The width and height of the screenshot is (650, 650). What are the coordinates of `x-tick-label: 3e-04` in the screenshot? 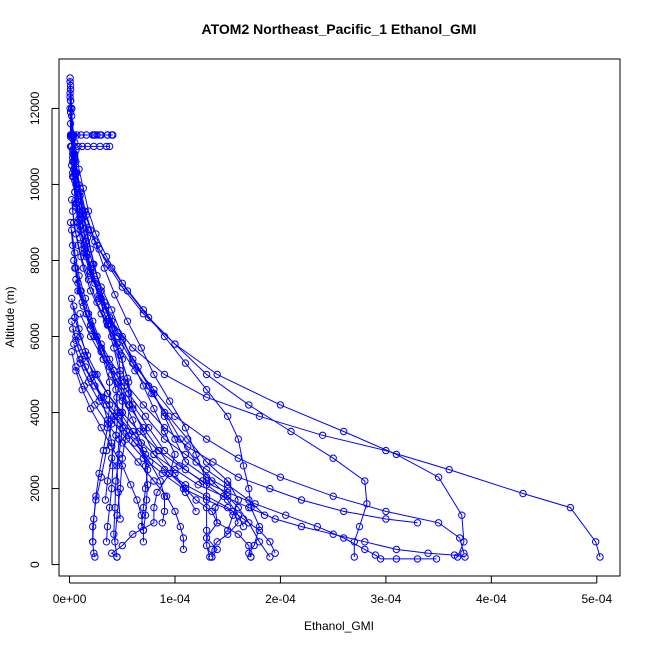 It's located at (386, 599).